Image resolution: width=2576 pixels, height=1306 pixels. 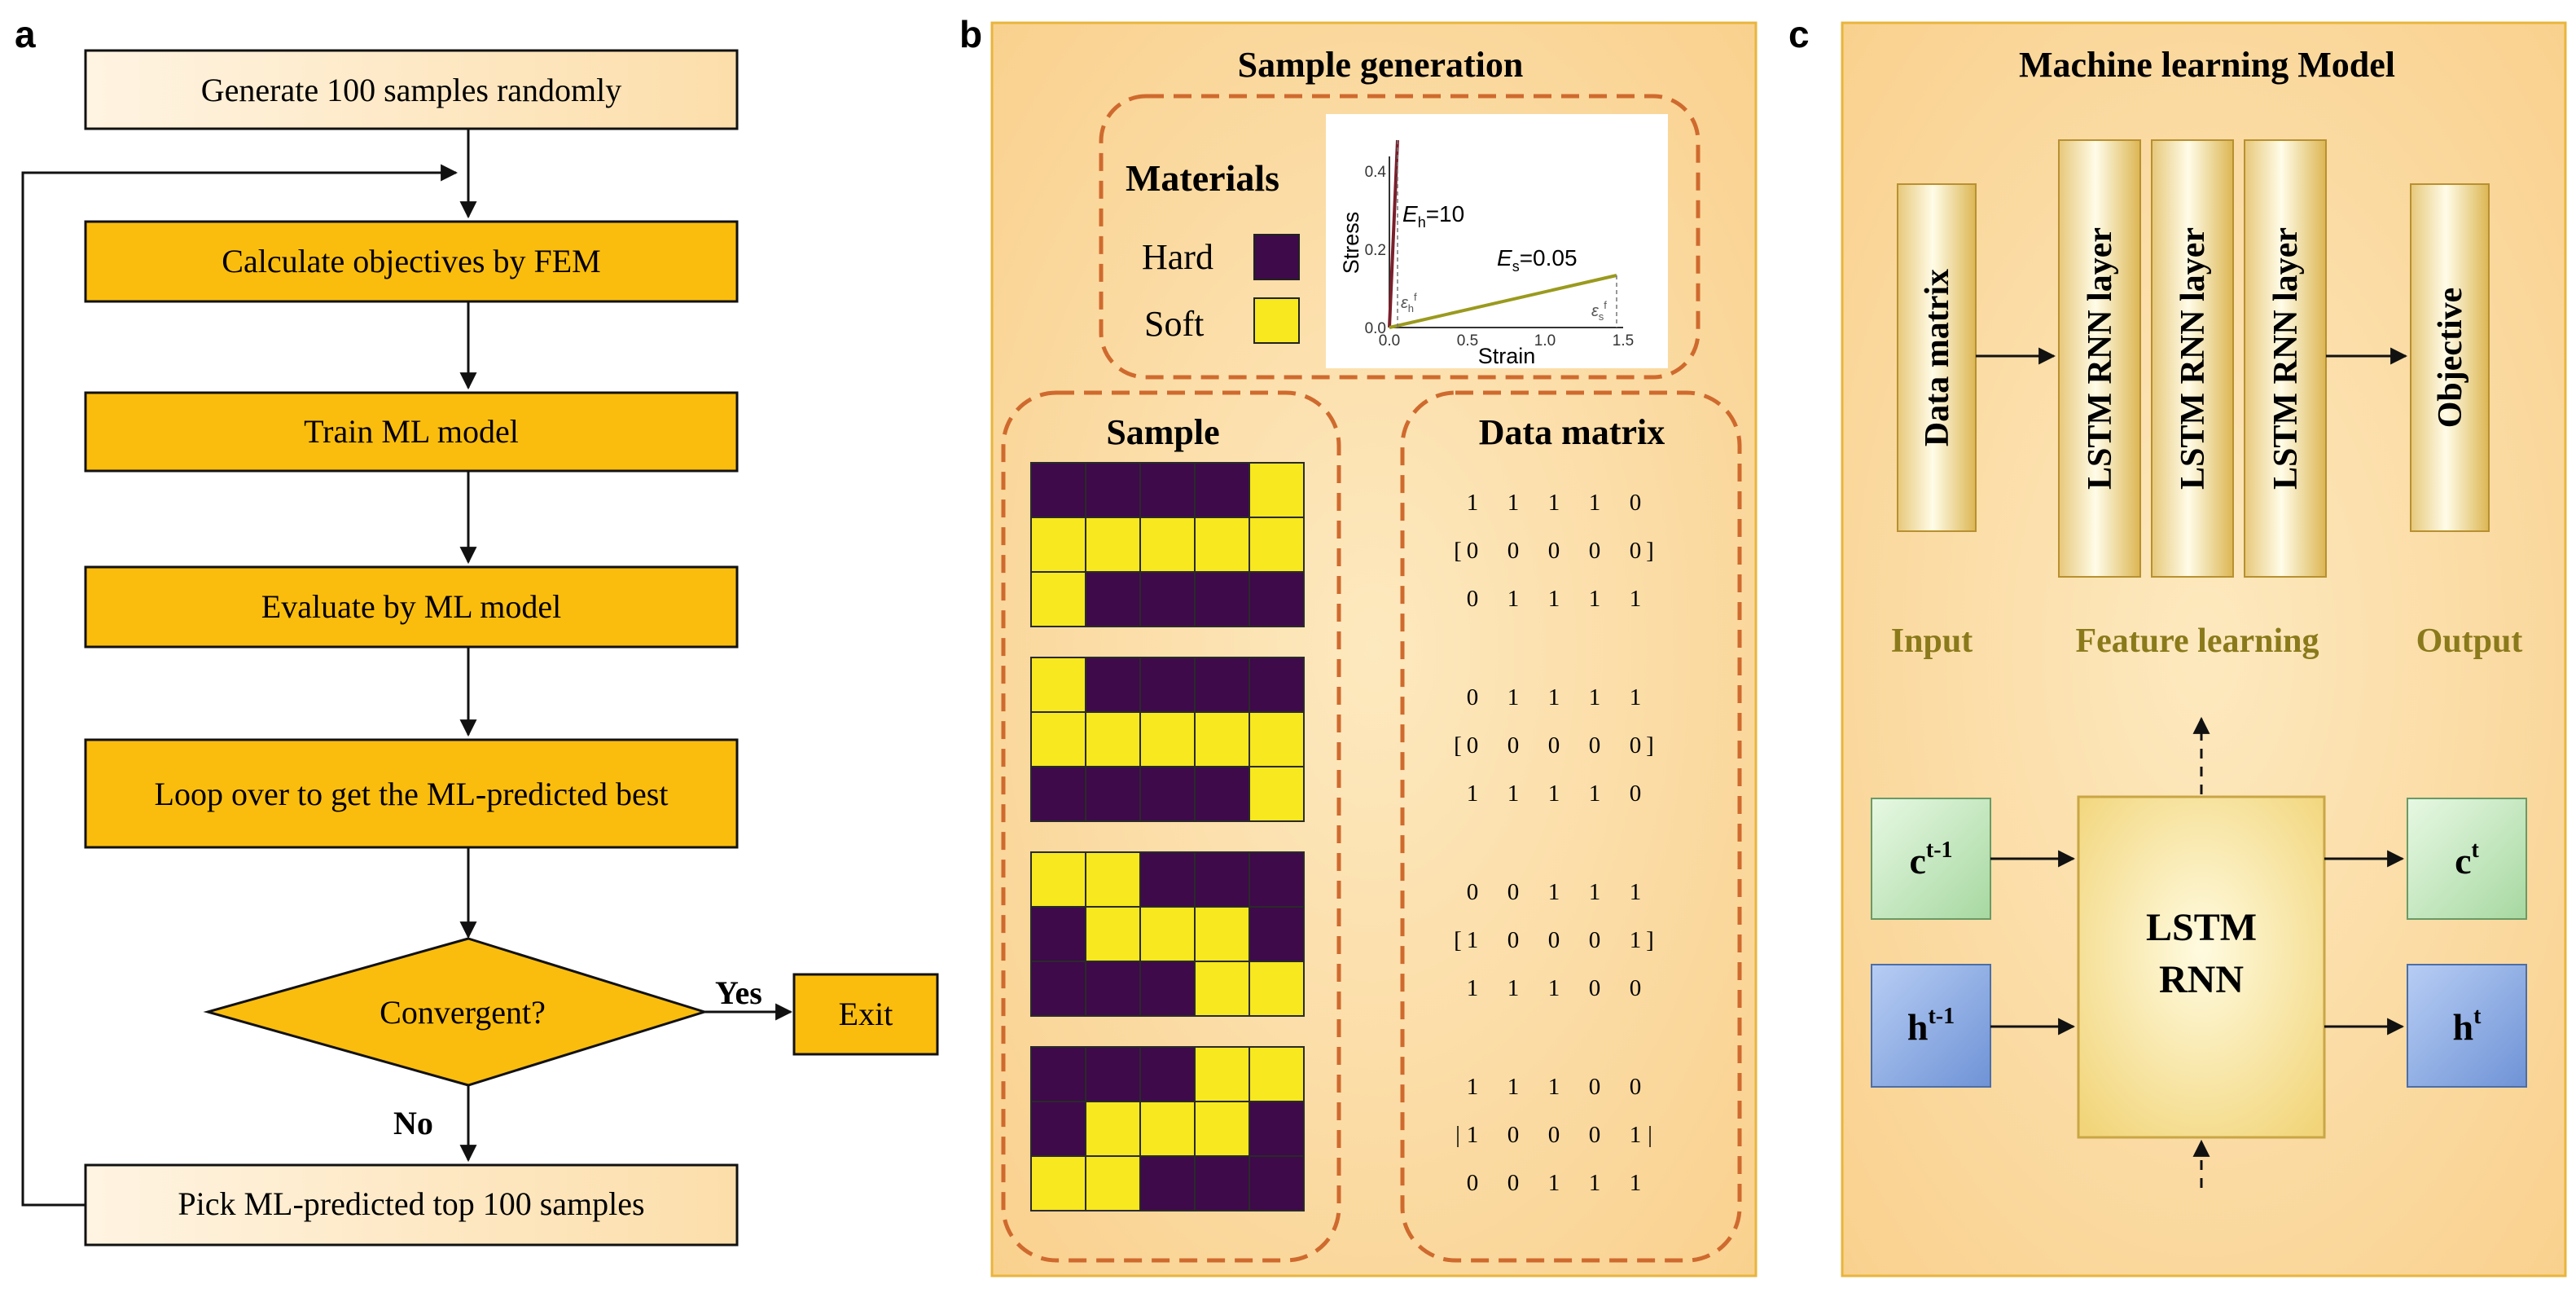 What do you see at coordinates (2467, 1026) in the screenshot?
I see `h-next-box: ht` at bounding box center [2467, 1026].